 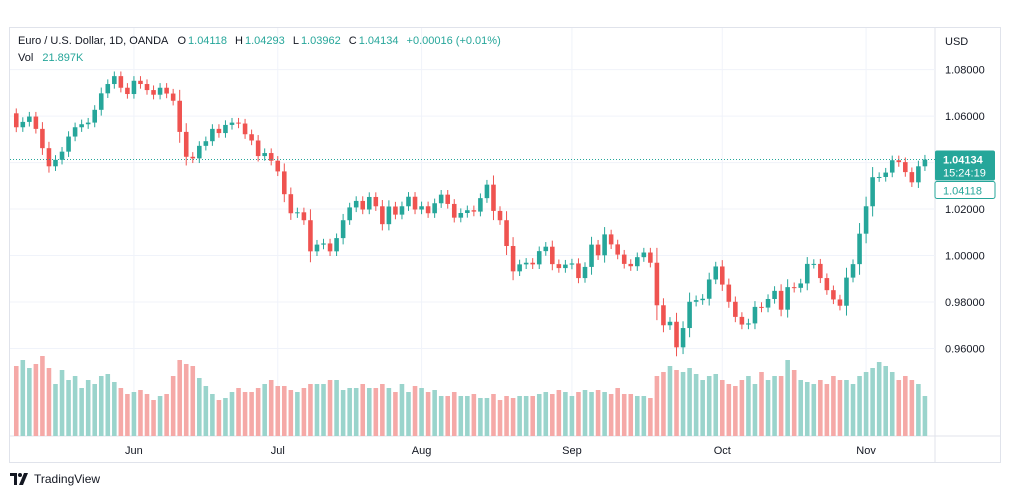 I want to click on price-tick-label: 1.00000, so click(x=965, y=257).